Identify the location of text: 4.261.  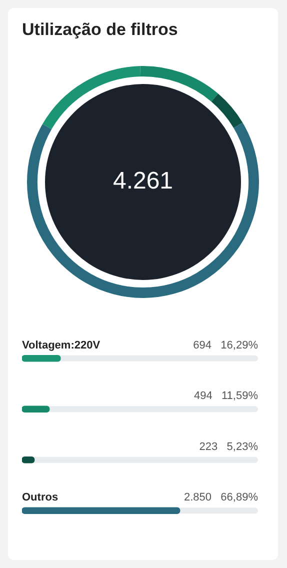
(143, 181).